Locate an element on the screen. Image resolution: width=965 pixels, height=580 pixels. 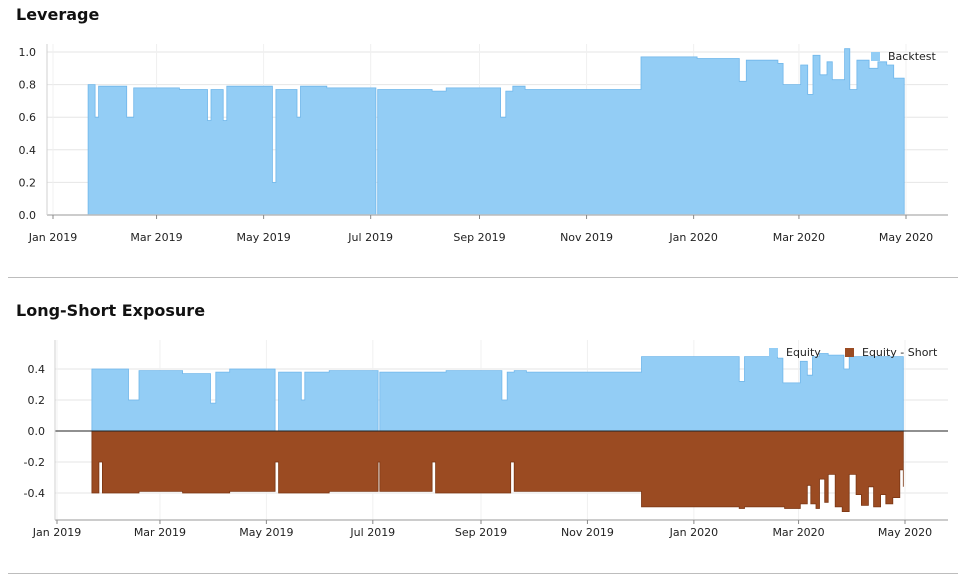
exposure-chart-title: Long-Short Exposure is located at coordinates (111, 310).